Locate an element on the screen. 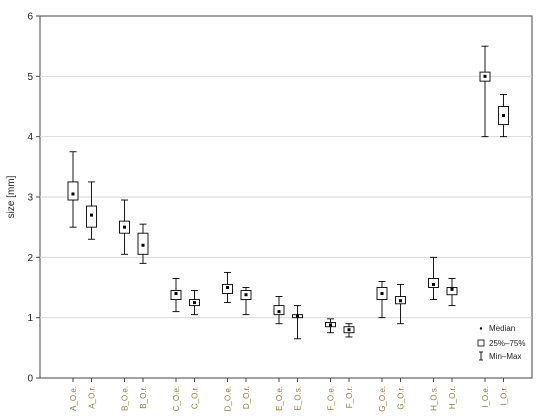 The width and height of the screenshot is (550, 419). box-E_O.e. is located at coordinates (279, 310).